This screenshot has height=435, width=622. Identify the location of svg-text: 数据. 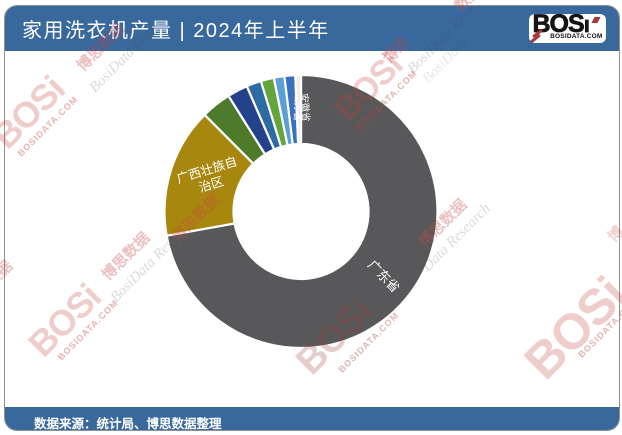
(8, 274).